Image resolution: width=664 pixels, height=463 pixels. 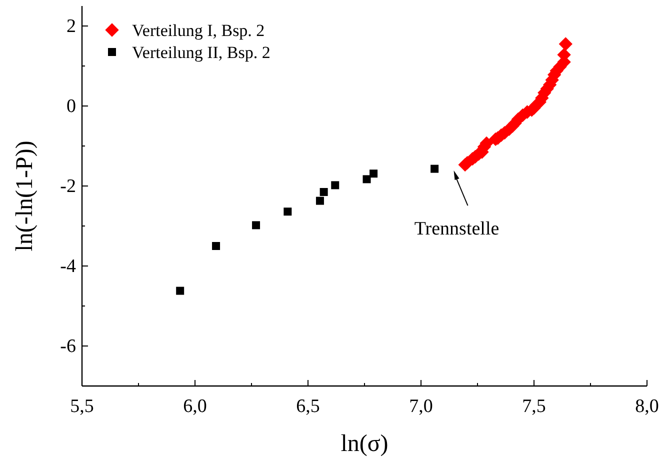 What do you see at coordinates (201, 52) in the screenshot?
I see `legend-label: Verteilung II, Bsp. 2` at bounding box center [201, 52].